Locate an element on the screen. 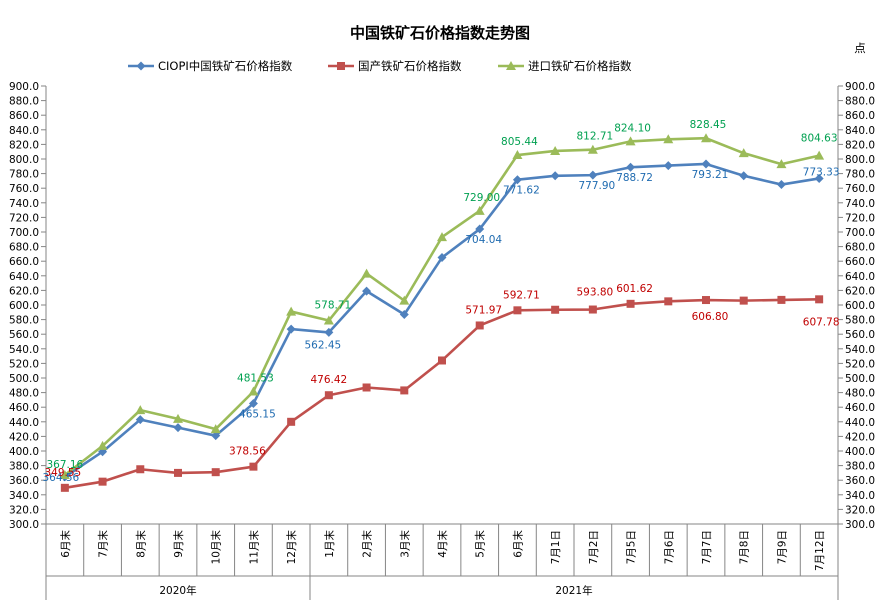  category-label: 8月末 is located at coordinates (140, 544).